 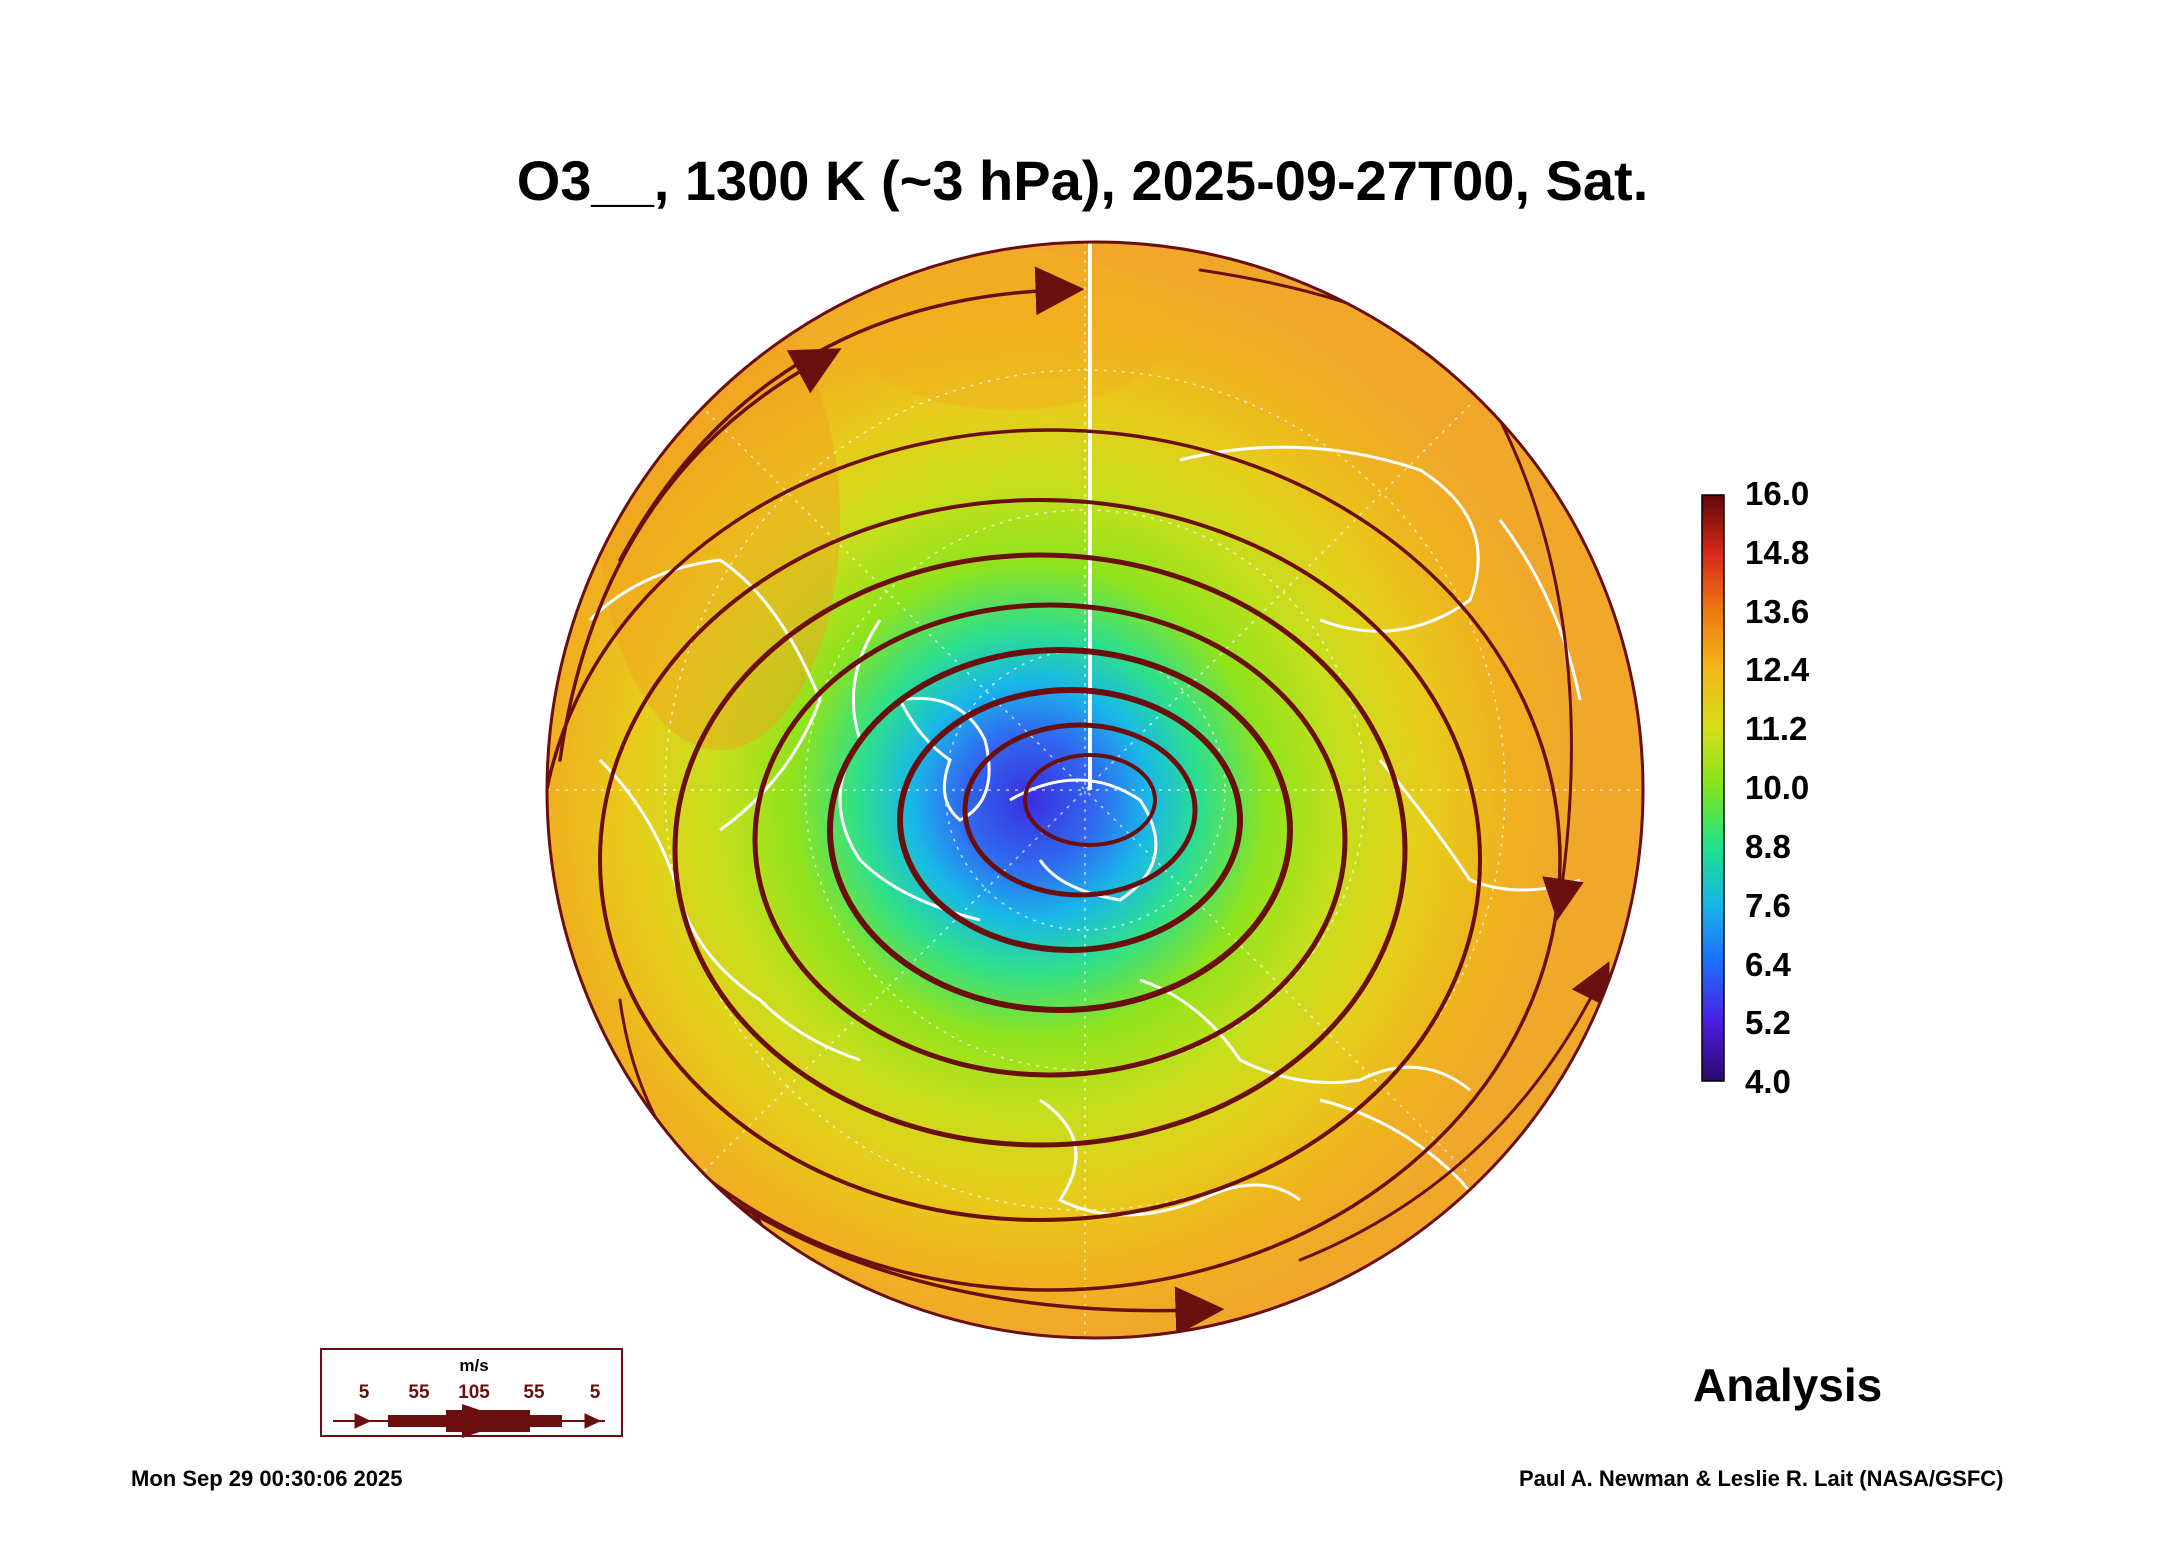 I want to click on colorbar-label: 11.2, so click(x=1776, y=729).